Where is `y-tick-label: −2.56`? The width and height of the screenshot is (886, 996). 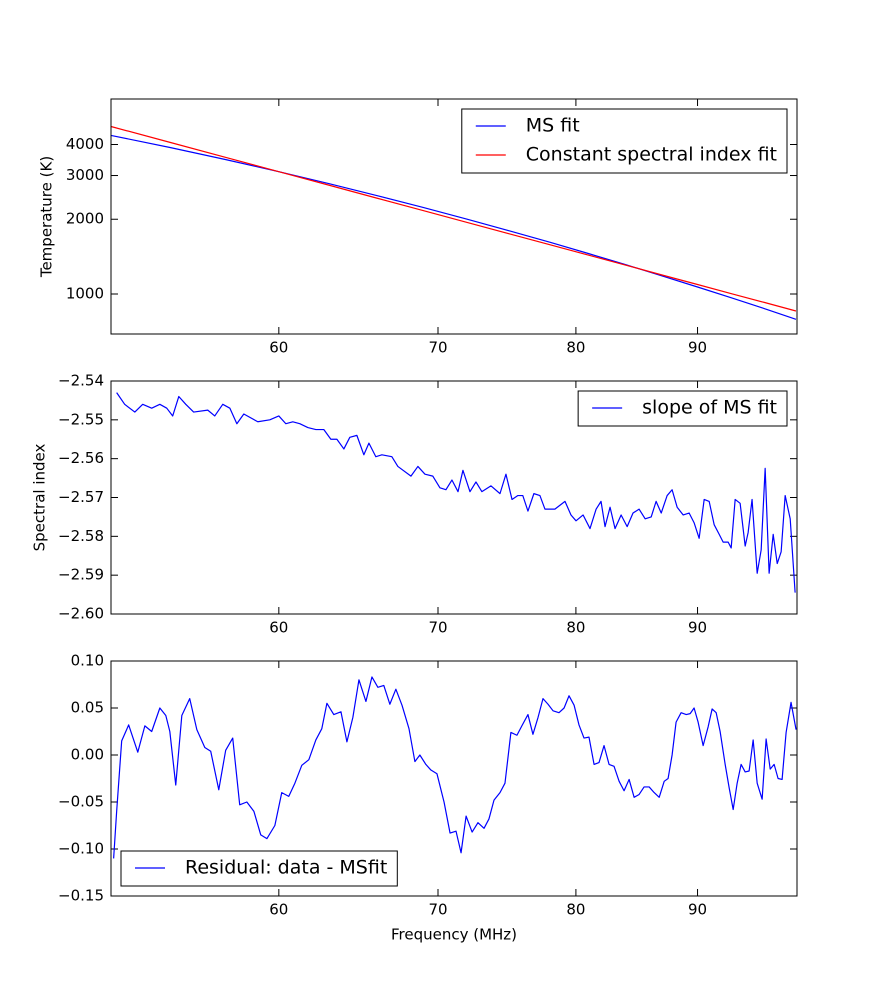 y-tick-label: −2.56 is located at coordinates (81, 458).